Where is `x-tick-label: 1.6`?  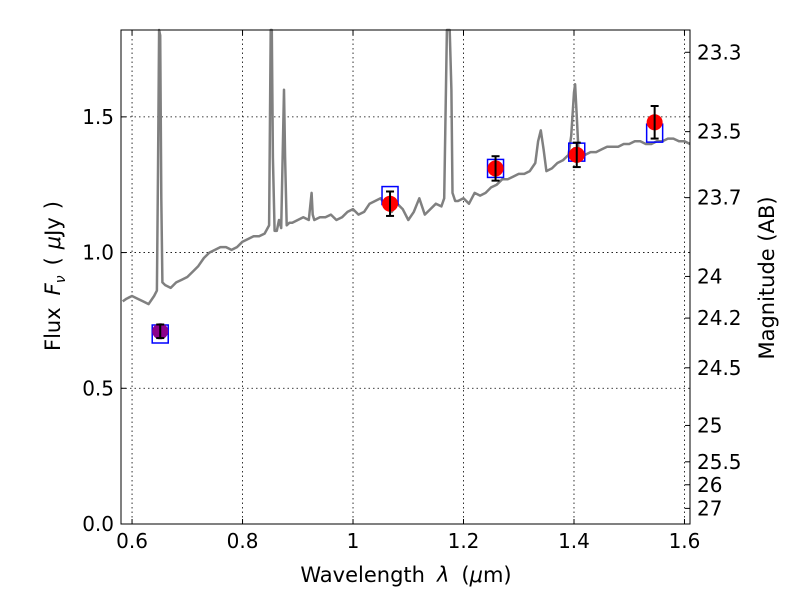
x-tick-label: 1.6 is located at coordinates (685, 541).